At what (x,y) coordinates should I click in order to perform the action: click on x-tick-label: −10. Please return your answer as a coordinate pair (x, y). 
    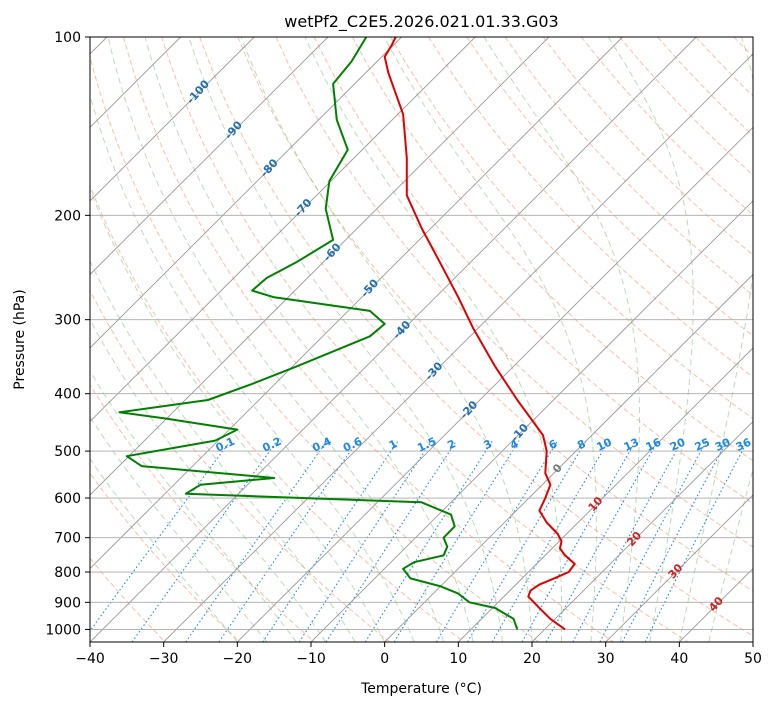
    Looking at the image, I should click on (311, 659).